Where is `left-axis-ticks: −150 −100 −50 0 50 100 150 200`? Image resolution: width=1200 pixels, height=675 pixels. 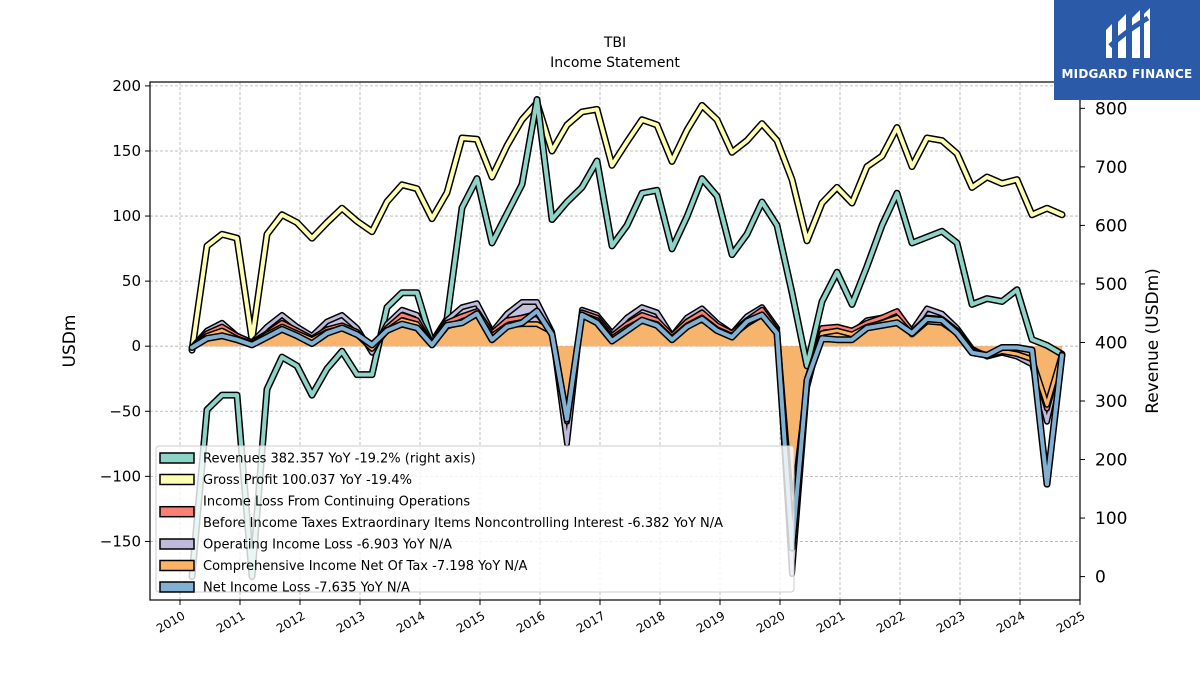 left-axis-ticks: −150 −100 −50 0 50 100 150 200 is located at coordinates (125, 313).